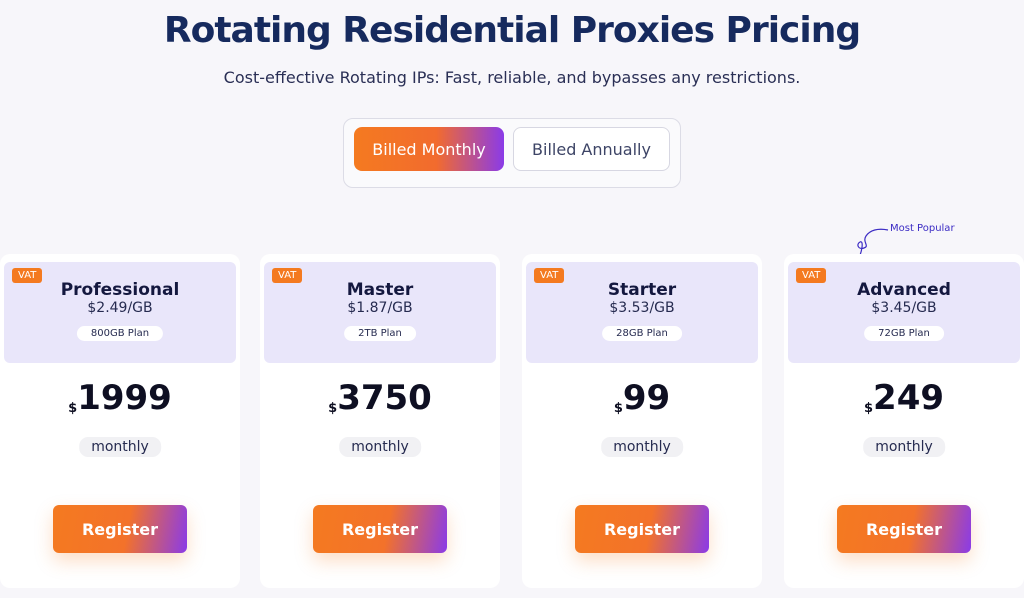  Describe the element at coordinates (904, 290) in the screenshot. I see `plan-name: Advanced` at that location.